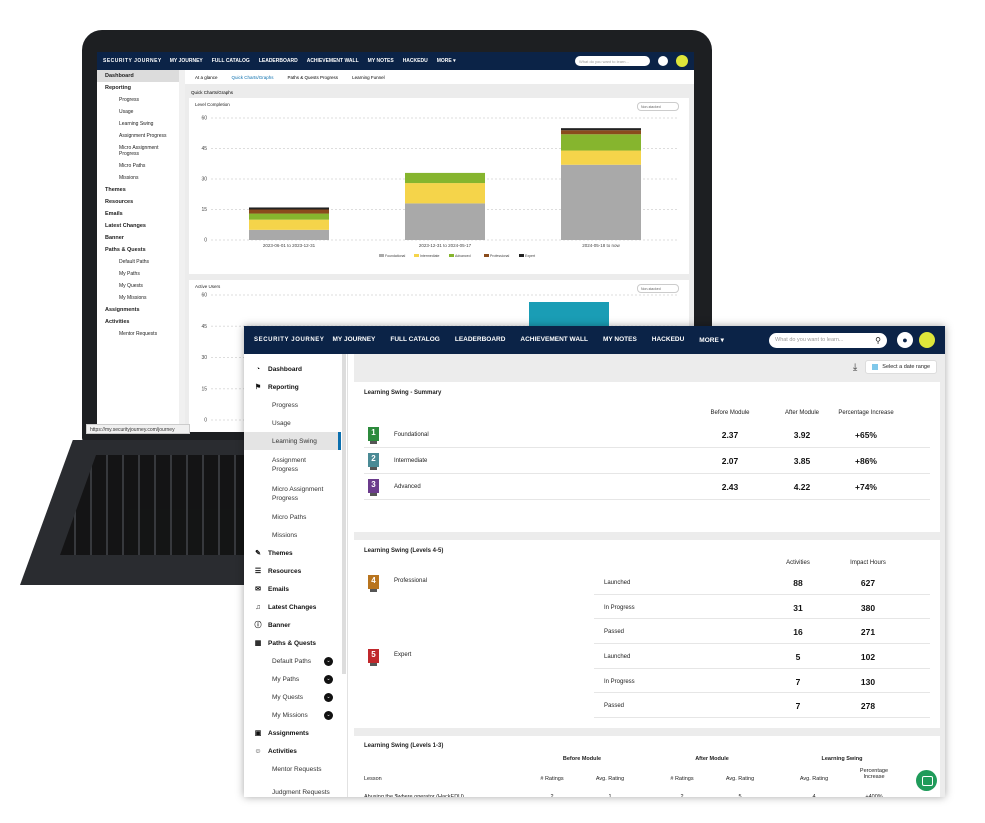 Image resolution: width=985 pixels, height=823 pixels. What do you see at coordinates (354, 339) in the screenshot?
I see `nav-item: MY JOURNEY` at bounding box center [354, 339].